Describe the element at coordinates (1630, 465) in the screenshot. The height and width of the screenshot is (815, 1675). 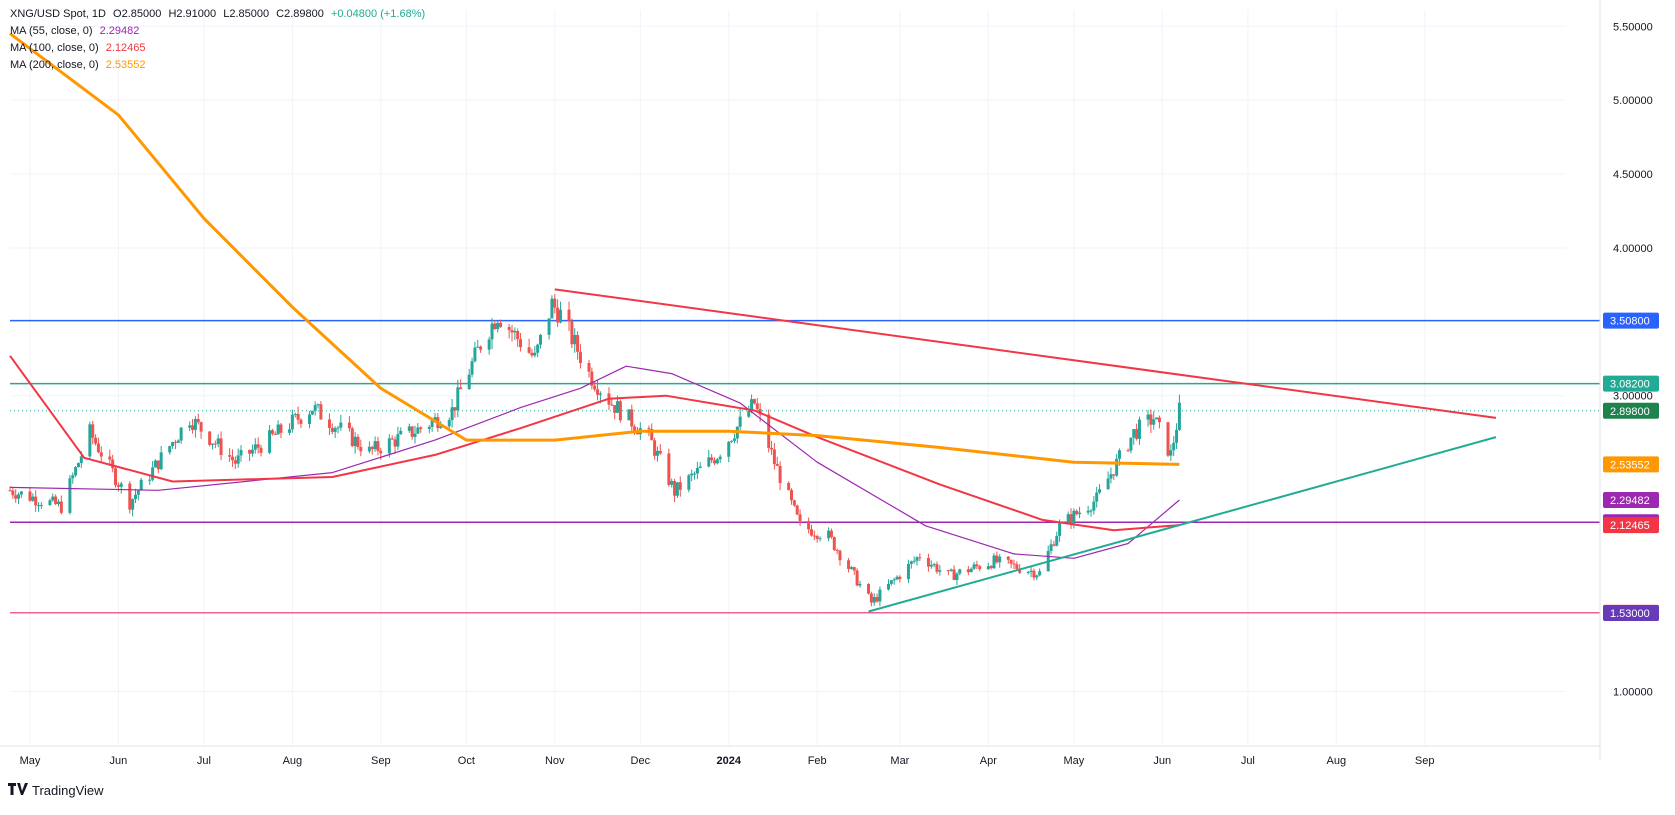
I see `price-badge-label: 2.53552` at that location.